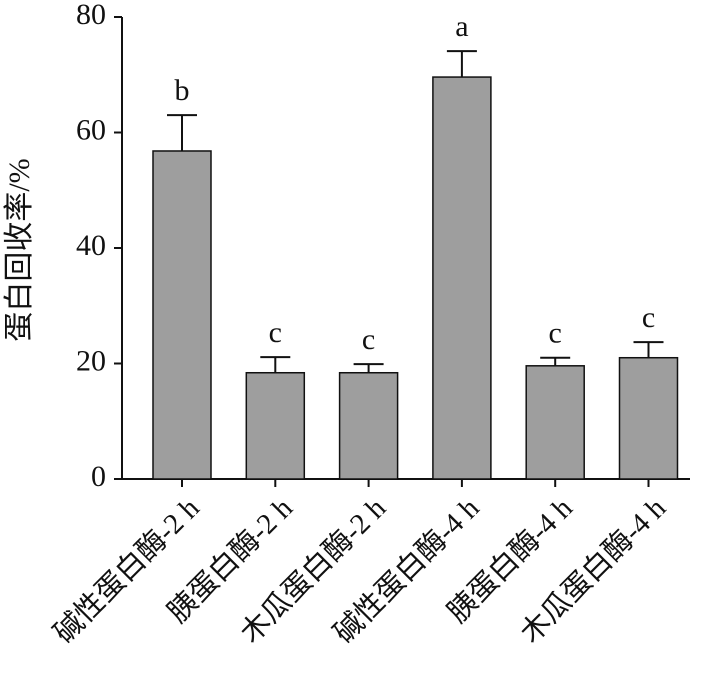 The width and height of the screenshot is (713, 677). Describe the element at coordinates (98, 476) in the screenshot. I see `y-tick-label: 0` at that location.